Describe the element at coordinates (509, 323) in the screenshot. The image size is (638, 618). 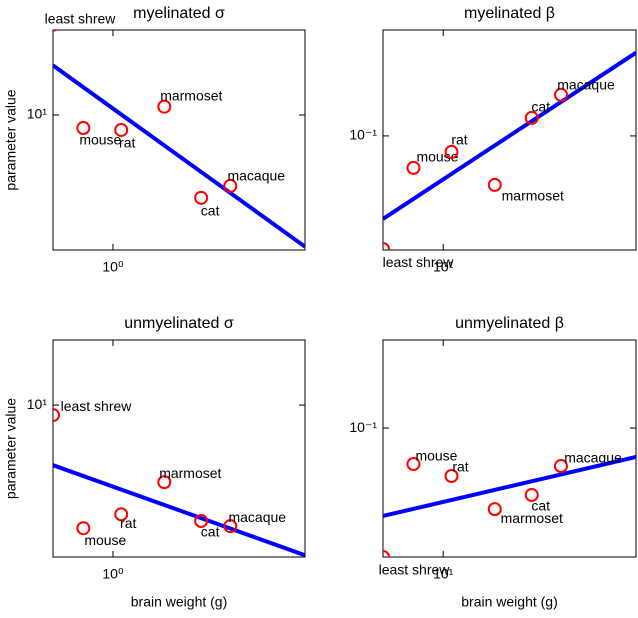
I see `chart-title: unmyelinated β` at that location.